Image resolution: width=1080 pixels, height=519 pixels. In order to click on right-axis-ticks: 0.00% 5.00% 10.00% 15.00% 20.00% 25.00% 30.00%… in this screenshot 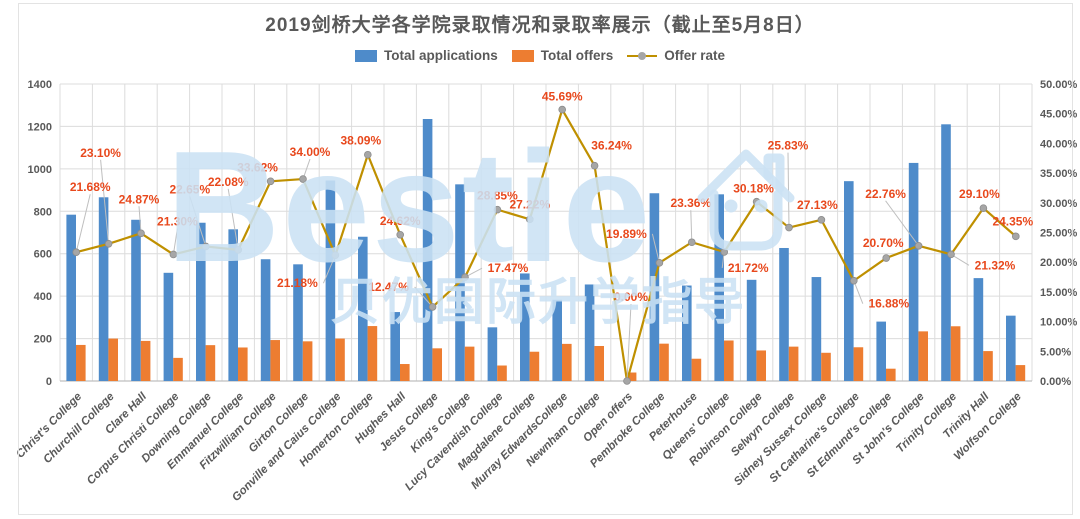, I will do `click(1059, 233)`.